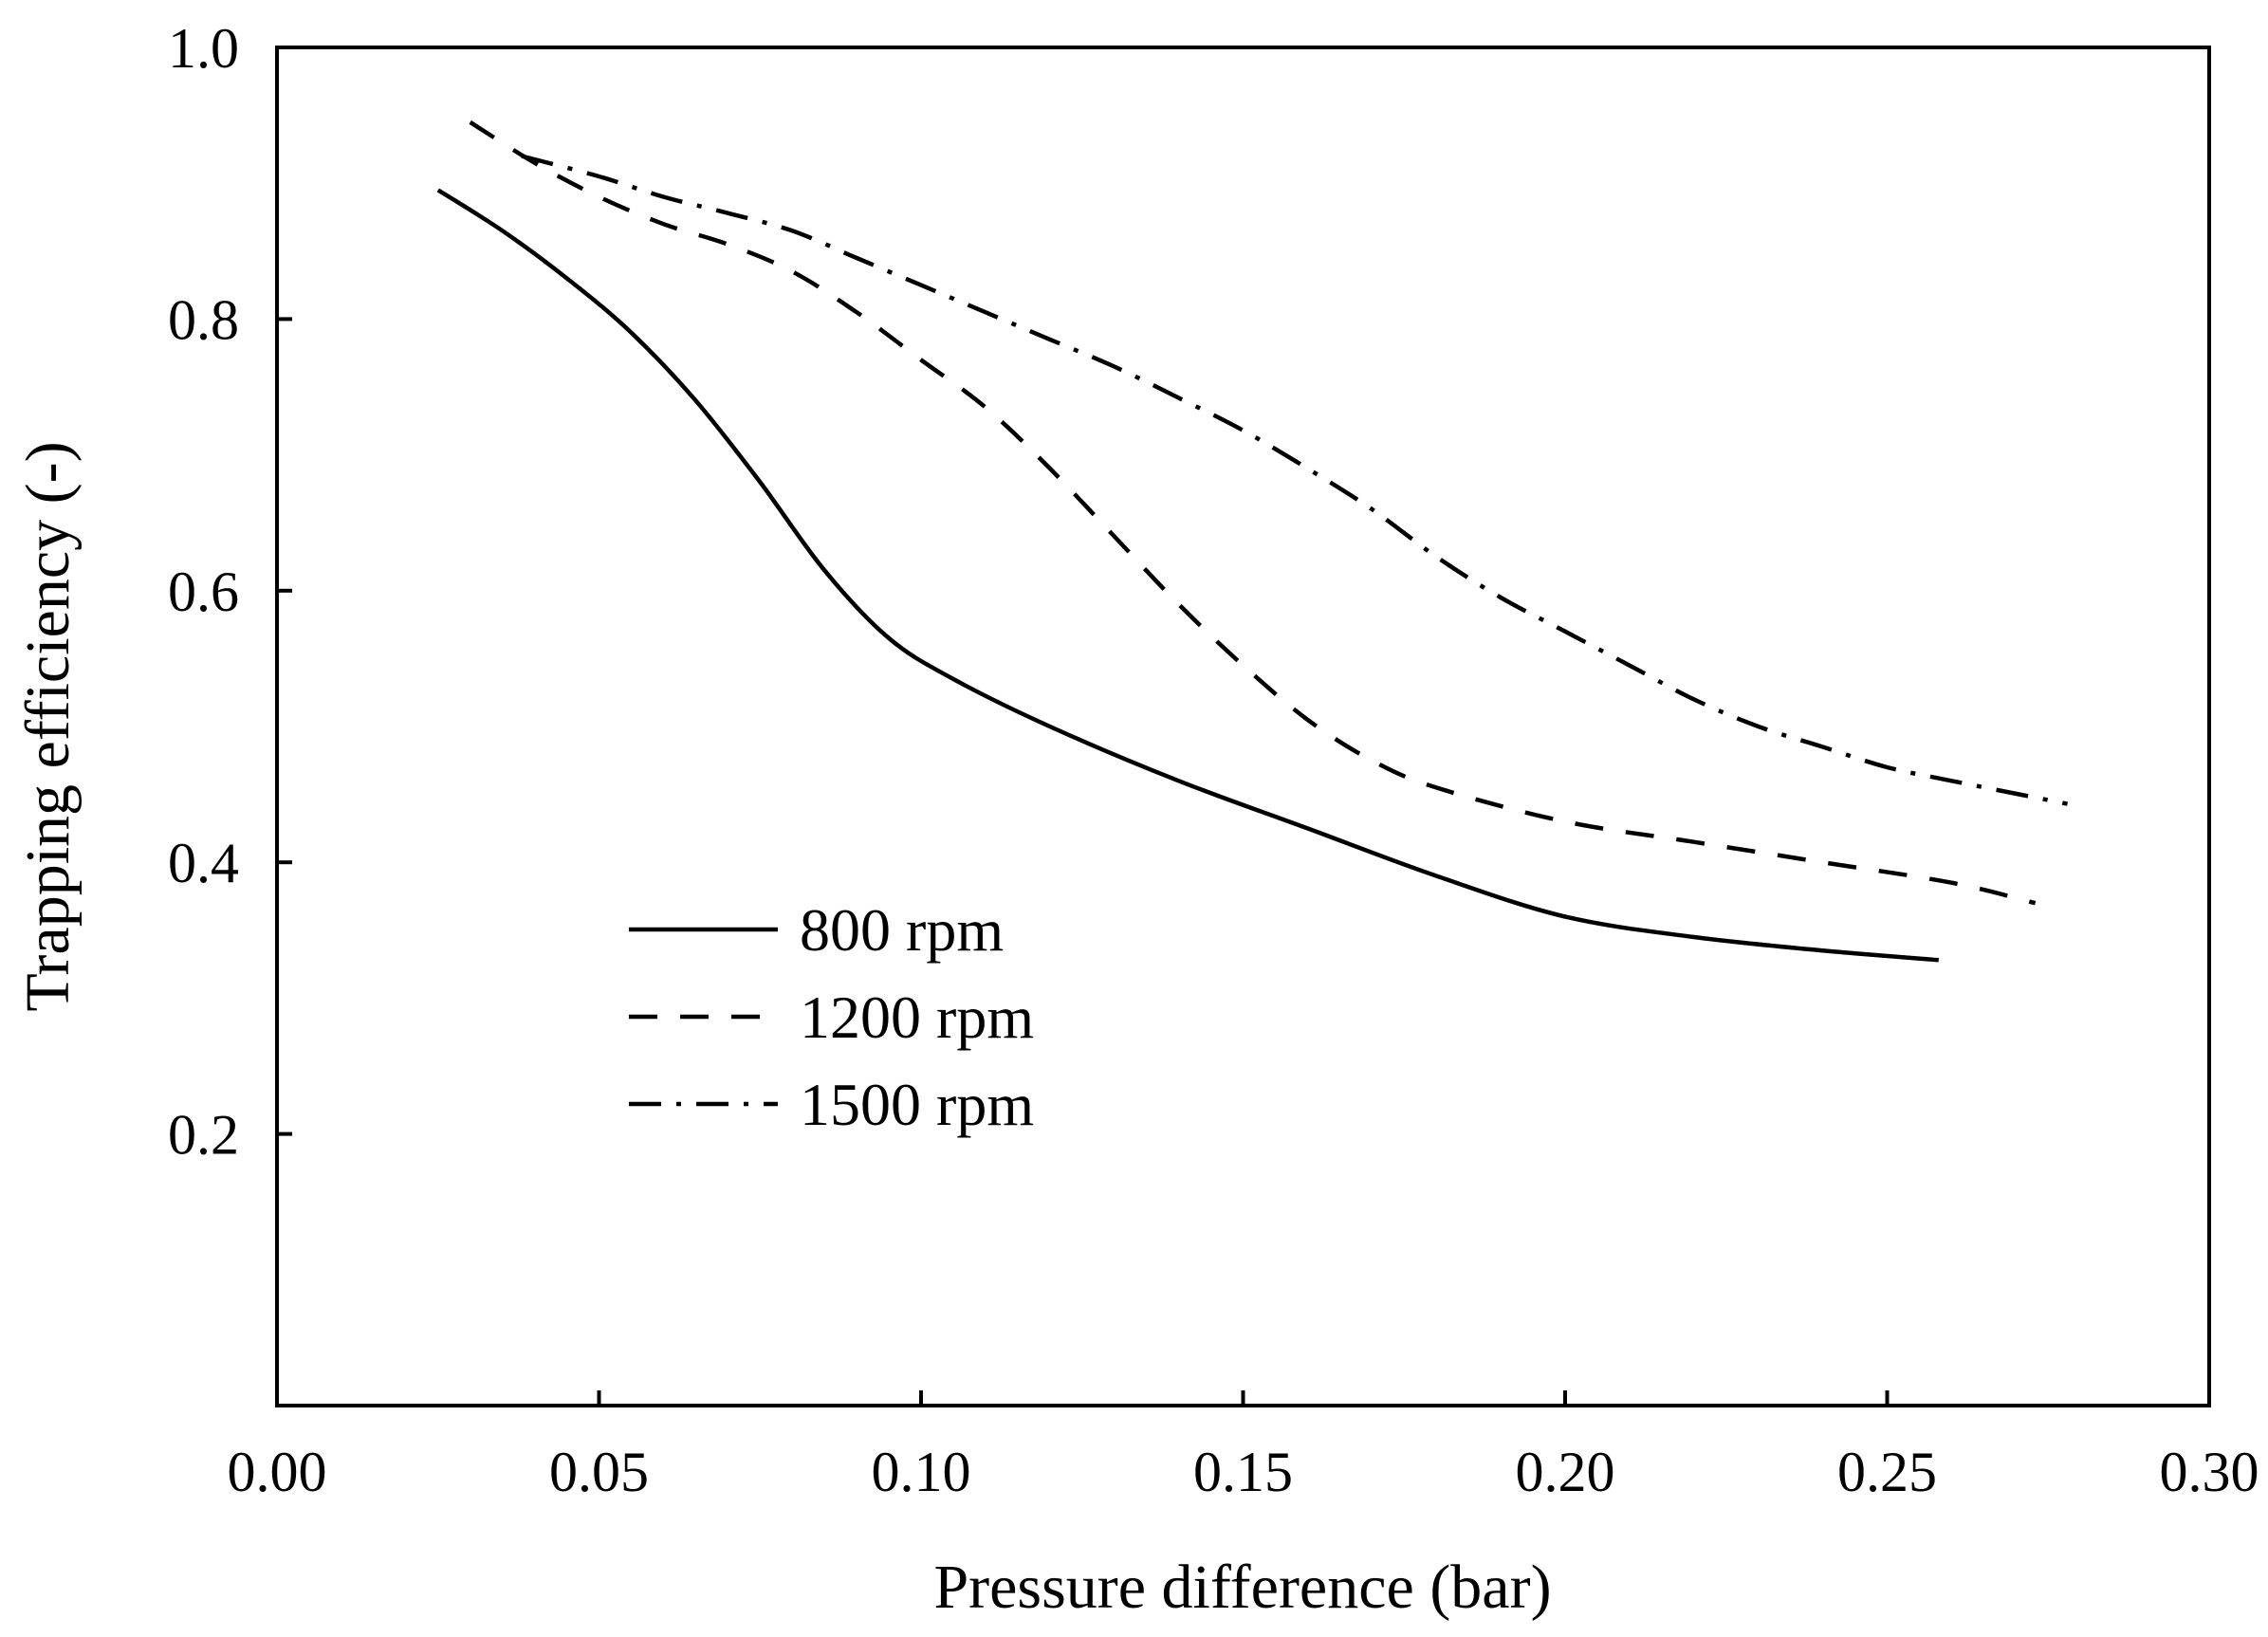  What do you see at coordinates (1887, 1472) in the screenshot?
I see `x-tick-label: 0.25` at bounding box center [1887, 1472].